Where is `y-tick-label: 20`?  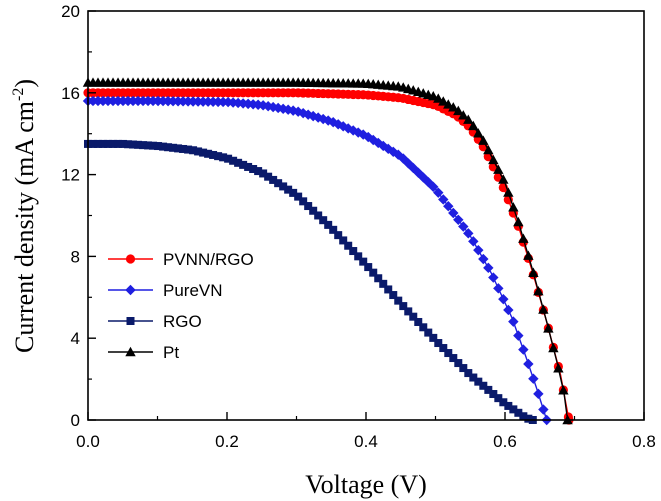 y-tick-label: 20 is located at coordinates (70, 11).